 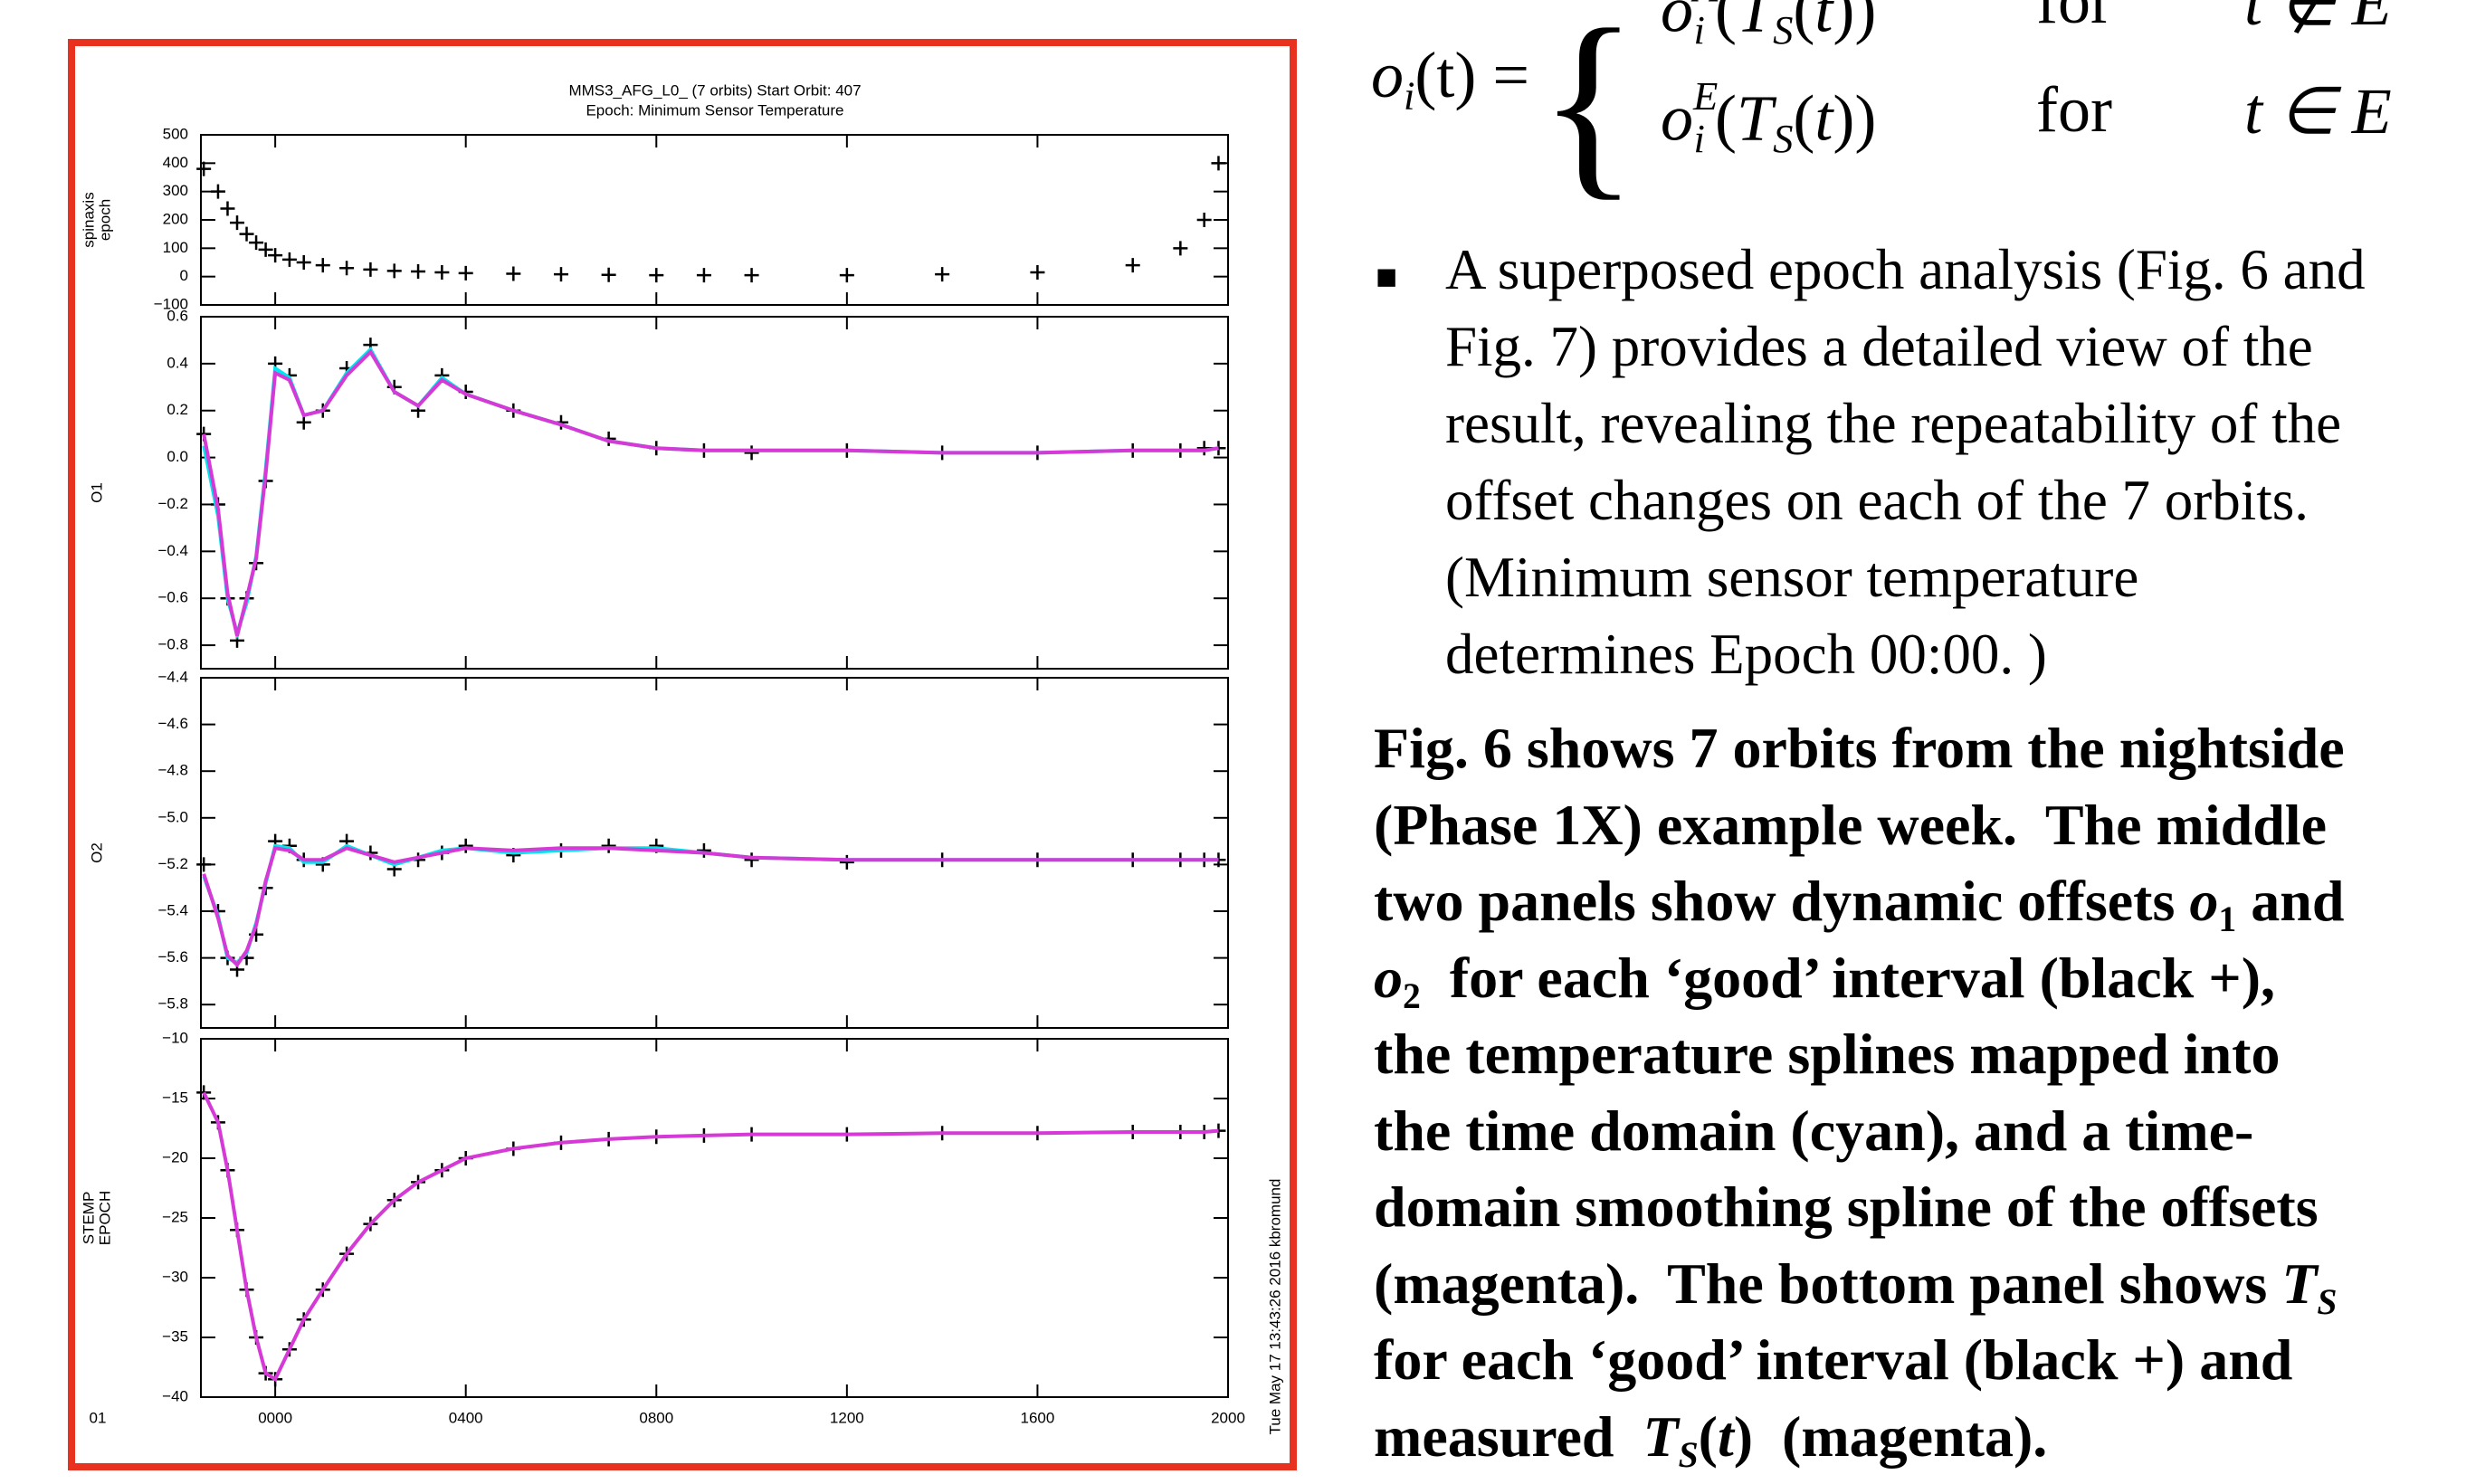 What do you see at coordinates (1846, 1207) in the screenshot?
I see `caption-line: domain smoothing spline of the offsets` at bounding box center [1846, 1207].